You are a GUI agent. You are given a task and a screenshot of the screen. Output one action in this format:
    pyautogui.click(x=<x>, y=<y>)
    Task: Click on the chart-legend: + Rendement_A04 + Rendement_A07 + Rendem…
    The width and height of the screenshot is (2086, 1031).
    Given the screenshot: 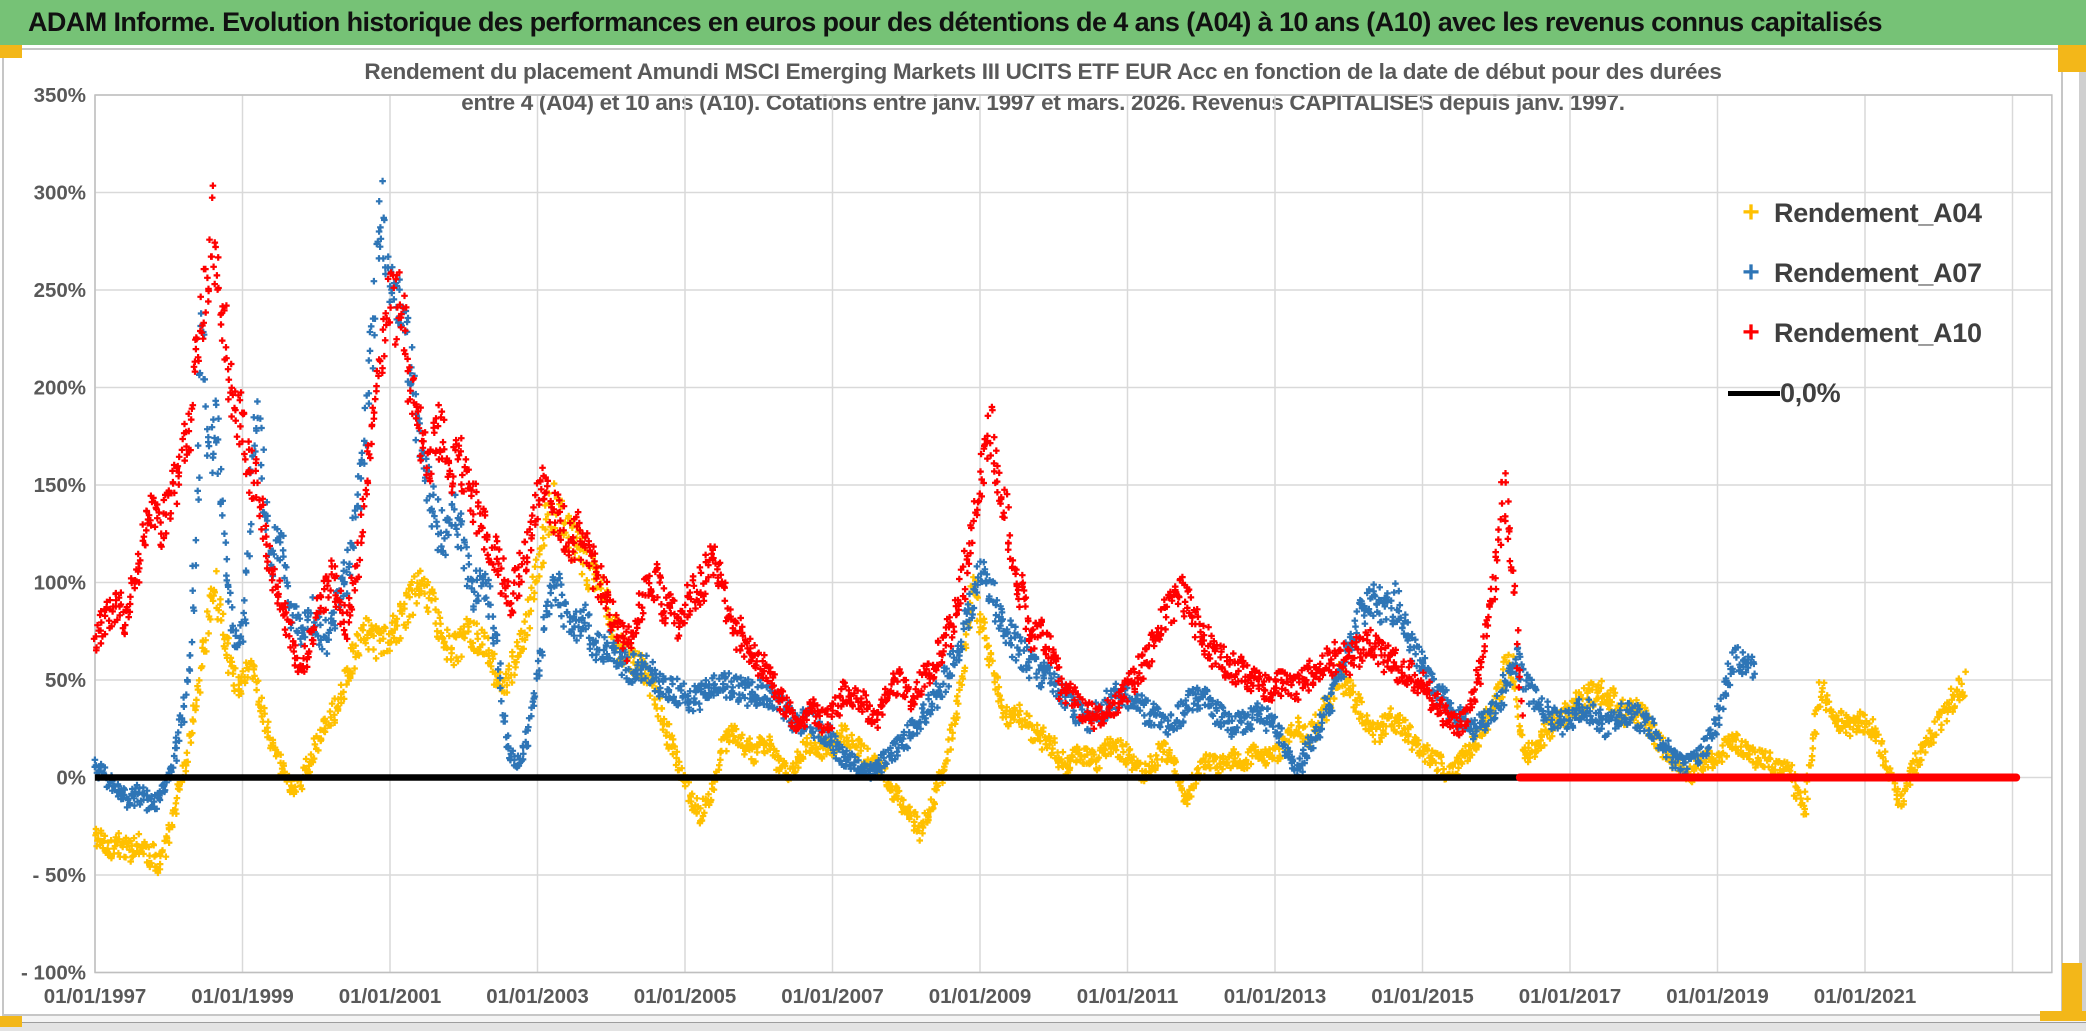 What is the action you would take?
    pyautogui.click(x=1893, y=303)
    